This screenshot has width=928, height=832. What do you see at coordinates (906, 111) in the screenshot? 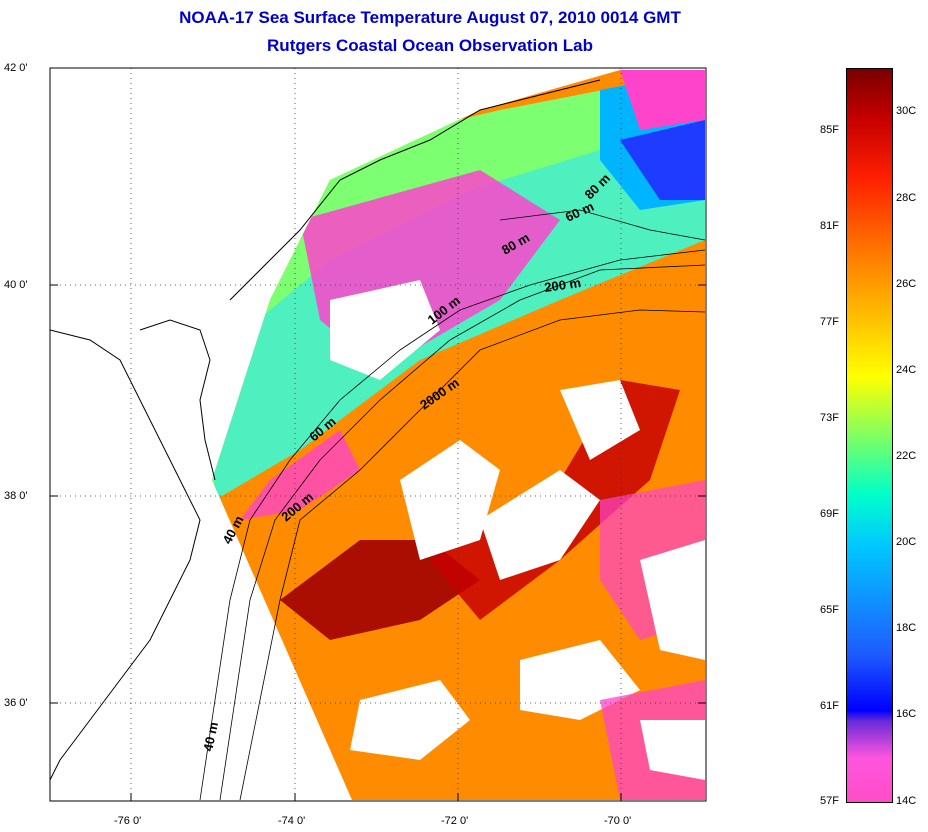
I see `celsius-tick: 30C` at bounding box center [906, 111].